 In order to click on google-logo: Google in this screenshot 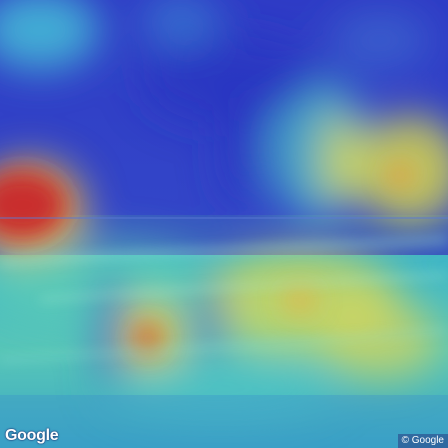, I will do `click(32, 435)`.